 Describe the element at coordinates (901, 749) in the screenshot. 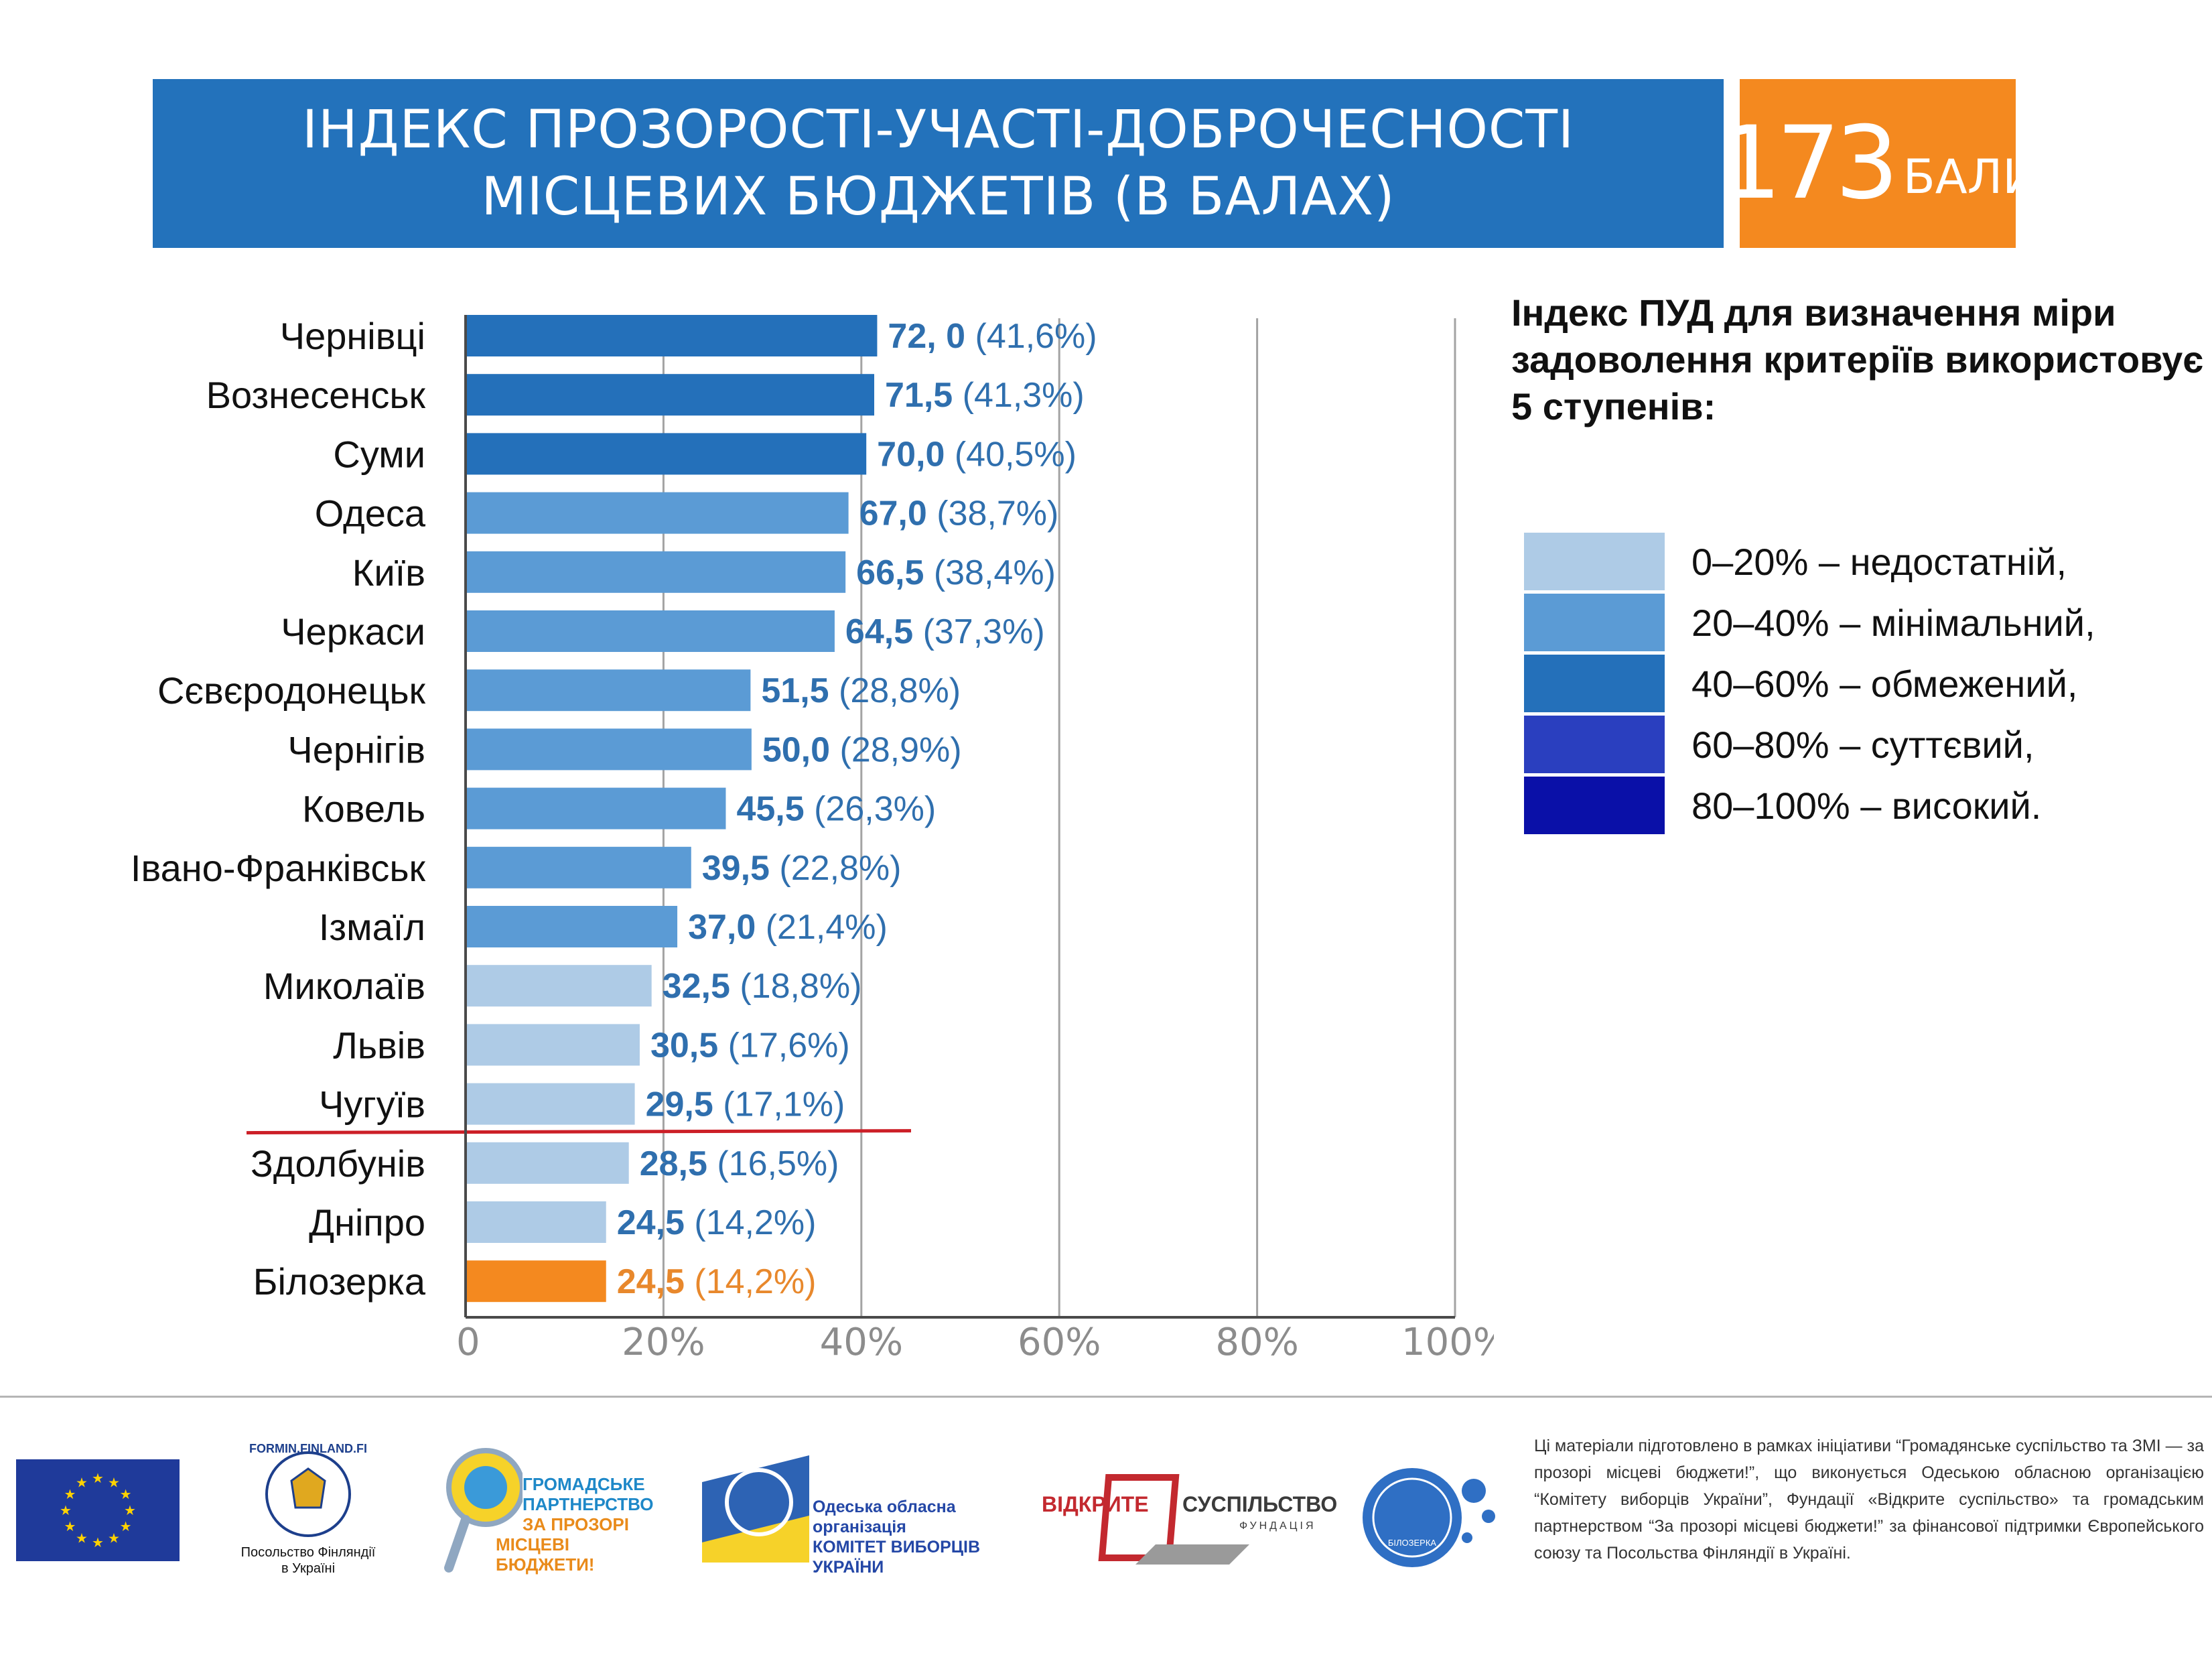

I see `value-percent: (28,9%)` at that location.